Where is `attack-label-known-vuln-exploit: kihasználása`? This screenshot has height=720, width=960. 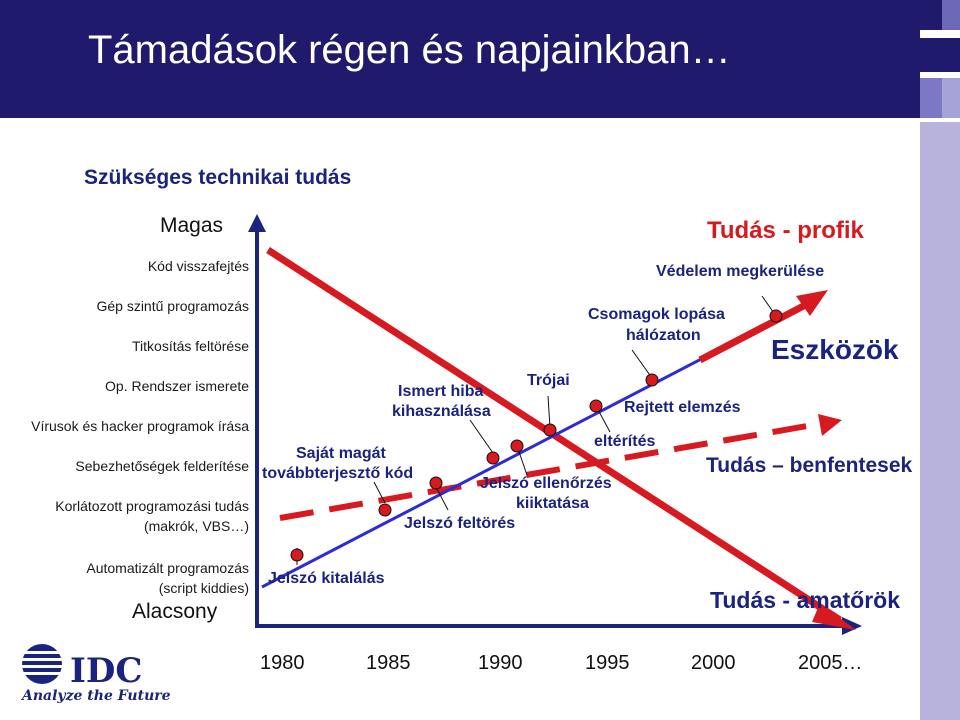
attack-label-known-vuln-exploit: kihasználása is located at coordinates (441, 411).